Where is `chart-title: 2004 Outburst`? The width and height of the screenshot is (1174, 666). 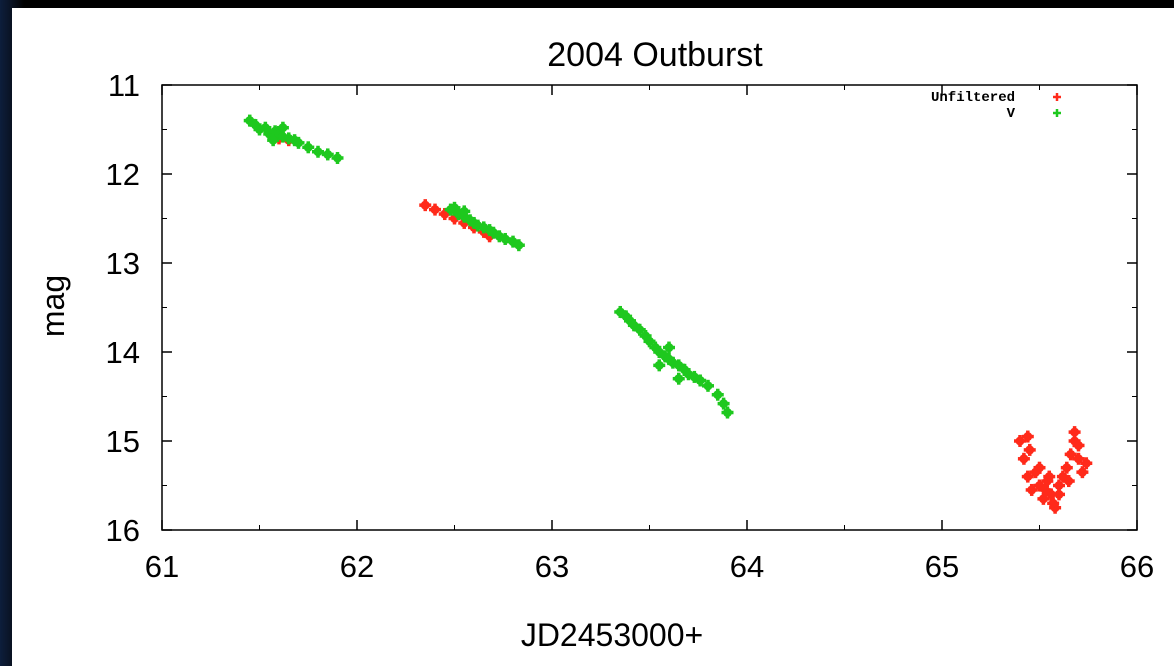 chart-title: 2004 Outburst is located at coordinates (655, 55).